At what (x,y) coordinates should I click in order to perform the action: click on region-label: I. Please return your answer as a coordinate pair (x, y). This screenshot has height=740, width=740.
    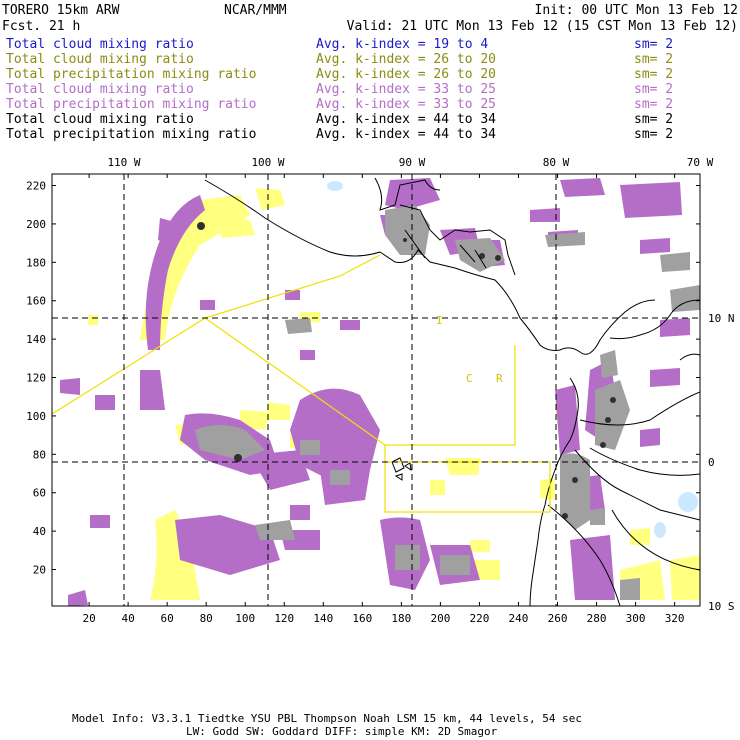
    Looking at the image, I should click on (439, 320).